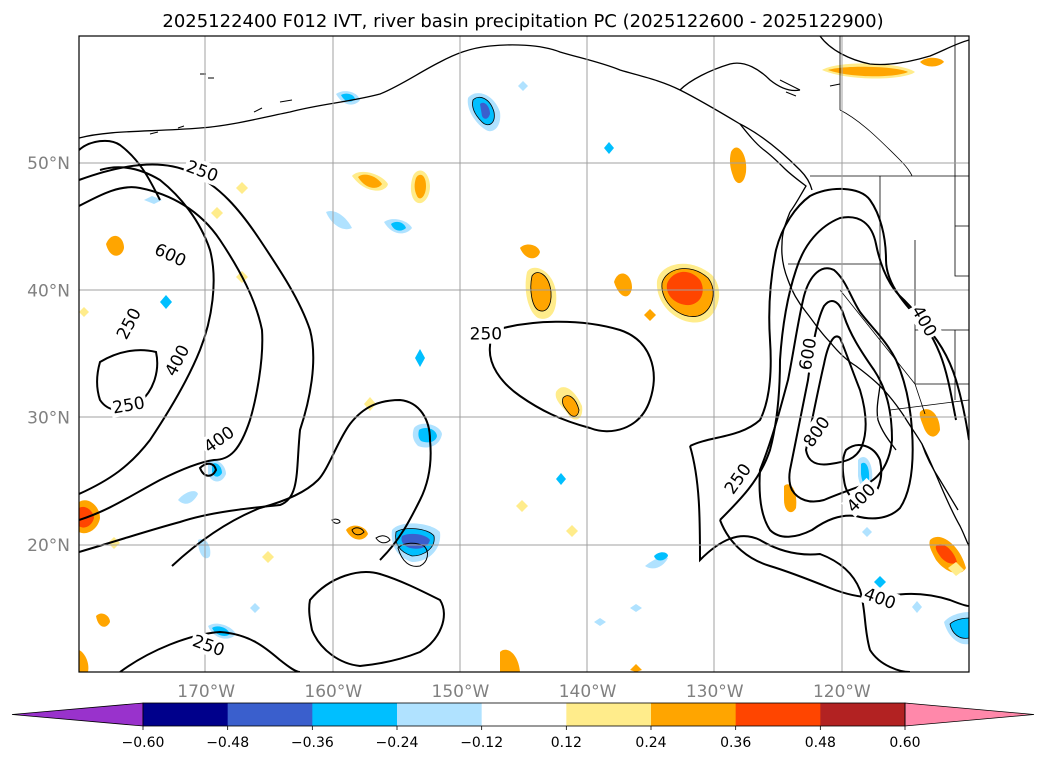  What do you see at coordinates (929, 405) in the screenshot?
I see `border-us-mex` at bounding box center [929, 405].